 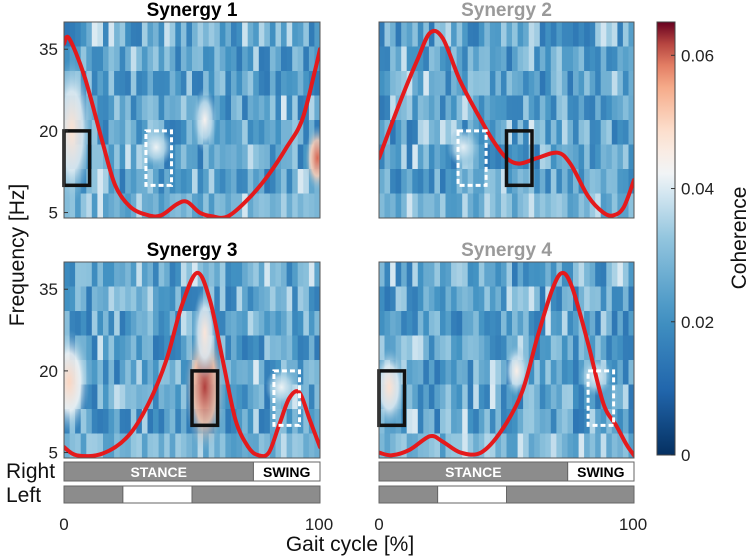 I want to click on coherence-heatmap, so click(x=192, y=360).